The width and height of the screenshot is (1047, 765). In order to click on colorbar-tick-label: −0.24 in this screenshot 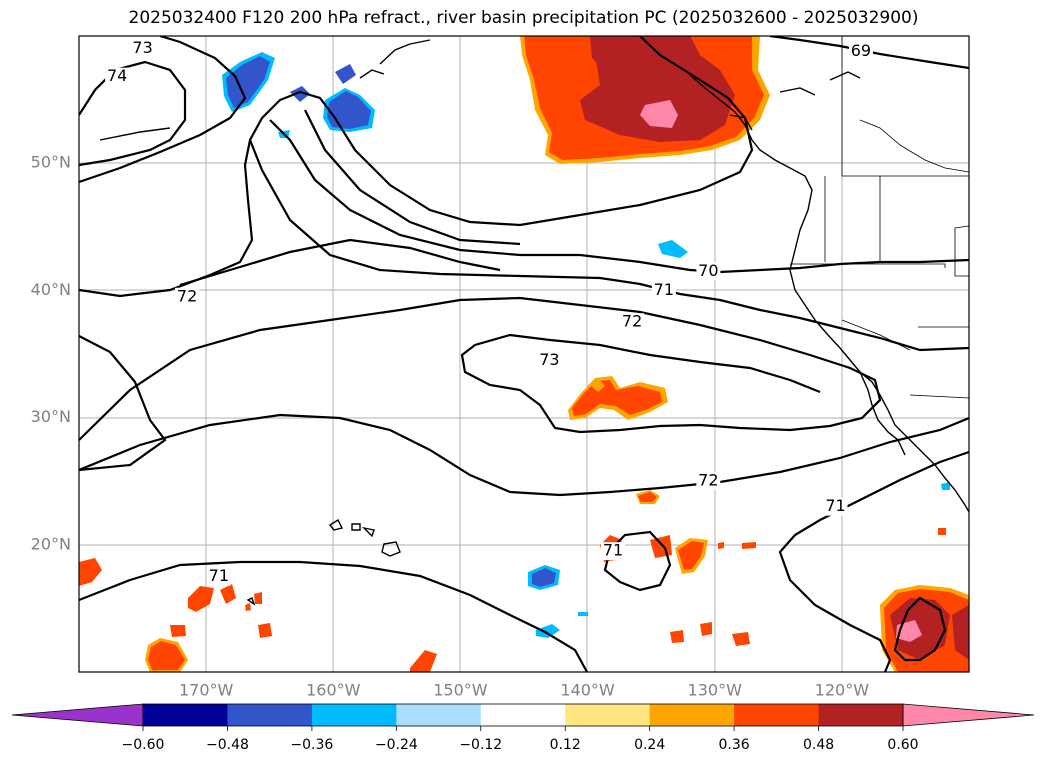, I will do `click(396, 745)`.